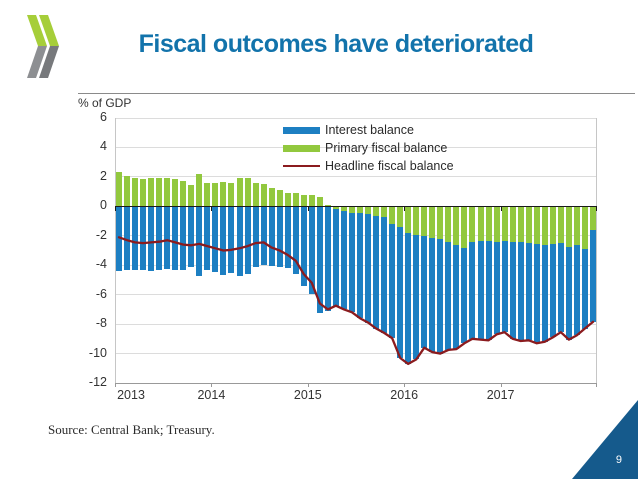  Describe the element at coordinates (37, 62) in the screenshot. I see `chevron-gray-left` at that location.